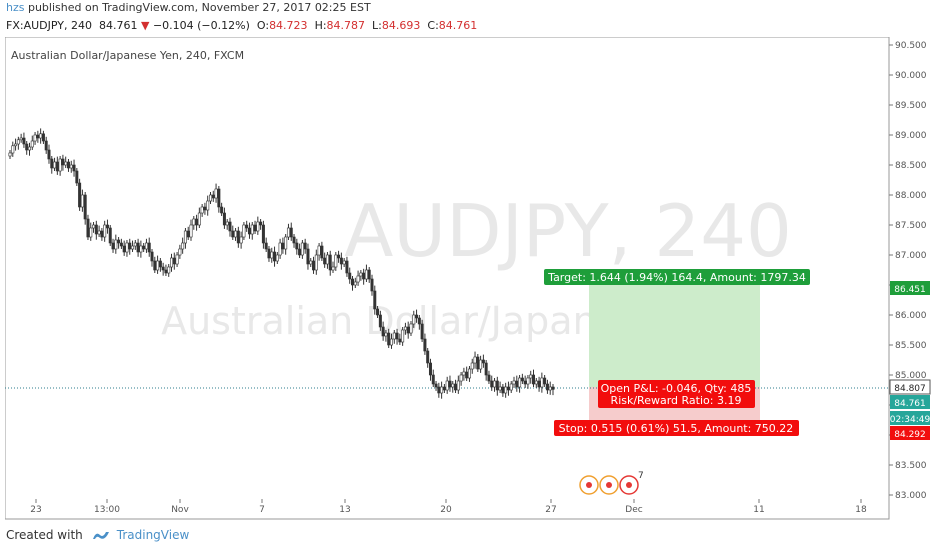 The height and width of the screenshot is (550, 932). What do you see at coordinates (15, 7) in the screenshot?
I see `author-name: hzs` at bounding box center [15, 7].